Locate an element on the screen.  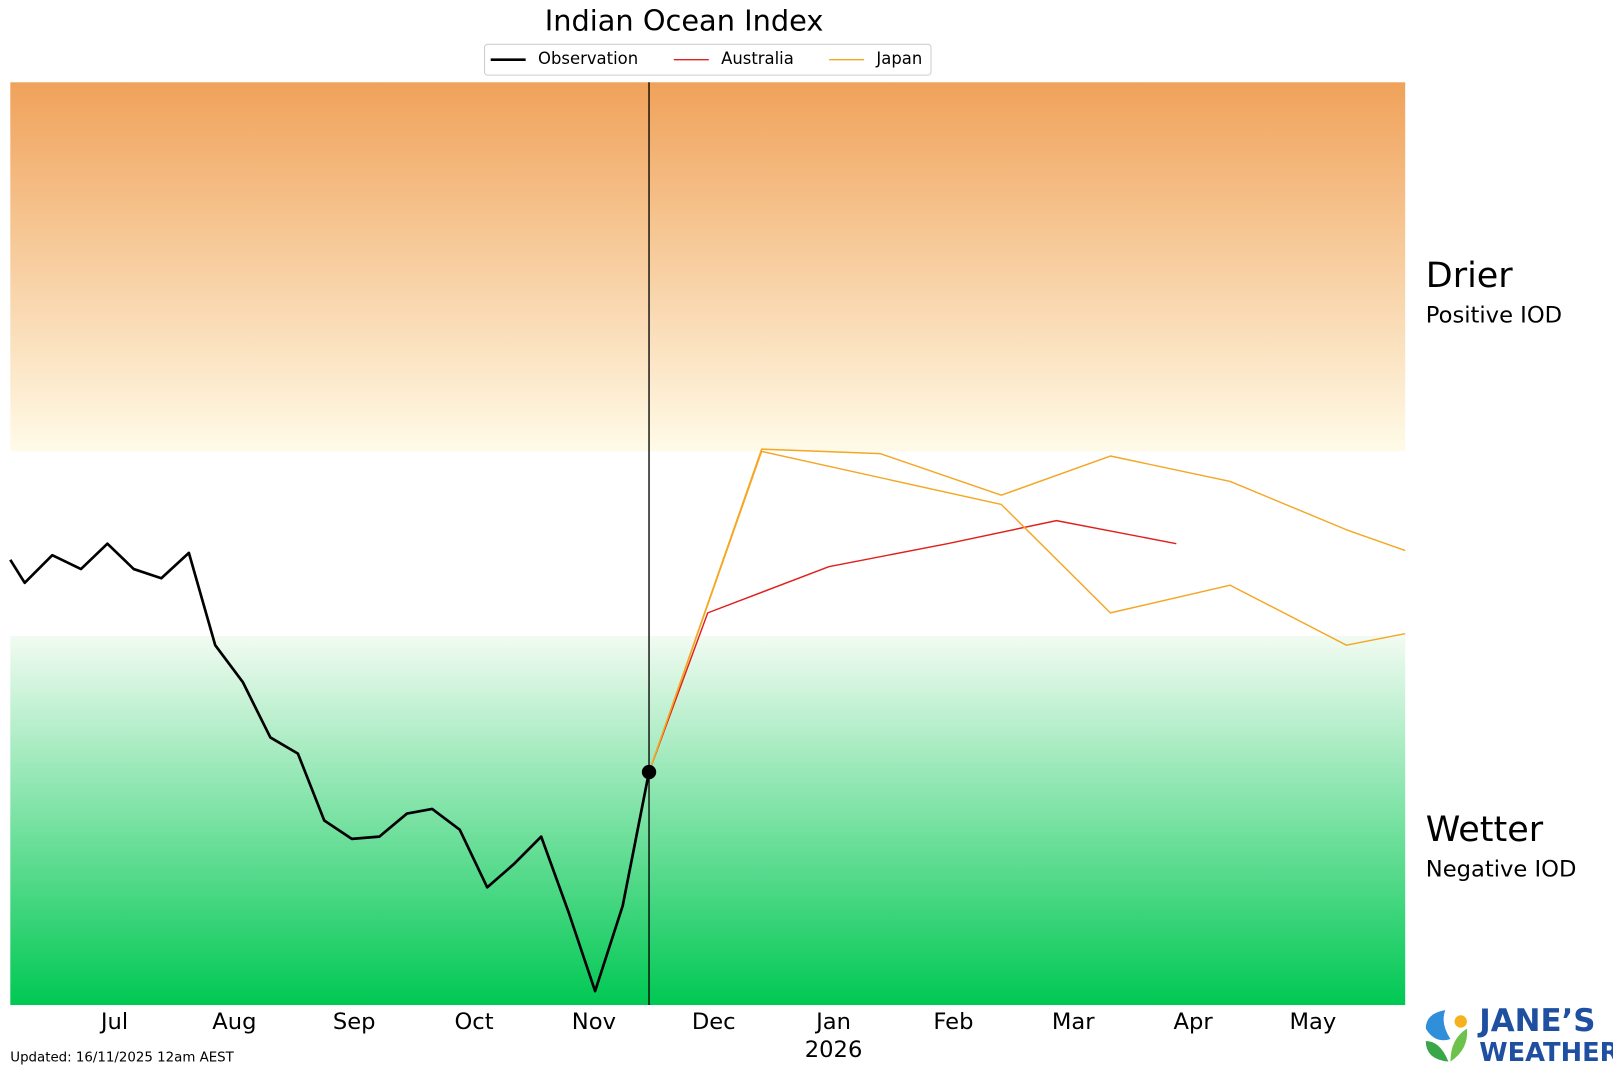
logo-sun is located at coordinates (1460, 1021).